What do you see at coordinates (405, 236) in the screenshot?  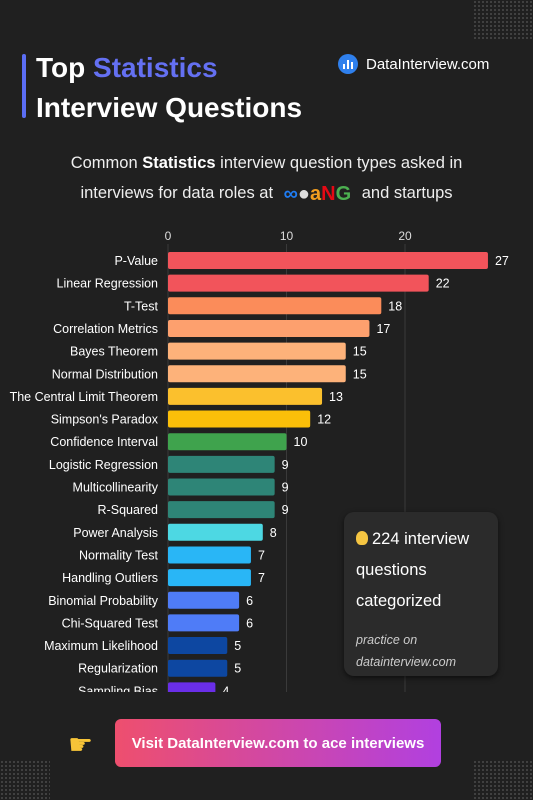 I see `x-tick-label: 20` at bounding box center [405, 236].